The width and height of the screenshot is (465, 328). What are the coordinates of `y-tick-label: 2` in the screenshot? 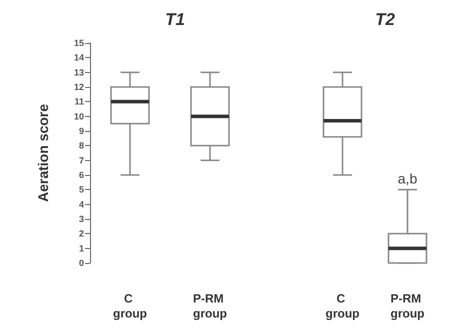 It's located at (81, 233).